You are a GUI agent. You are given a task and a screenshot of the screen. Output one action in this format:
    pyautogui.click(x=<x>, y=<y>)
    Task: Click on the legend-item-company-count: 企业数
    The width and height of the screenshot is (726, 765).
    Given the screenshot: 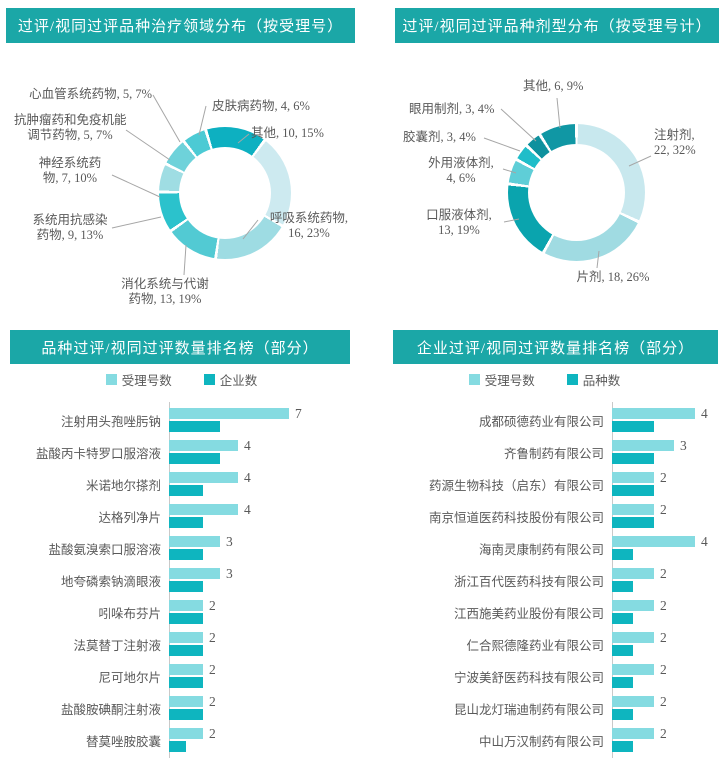 What is the action you would take?
    pyautogui.click(x=230, y=379)
    